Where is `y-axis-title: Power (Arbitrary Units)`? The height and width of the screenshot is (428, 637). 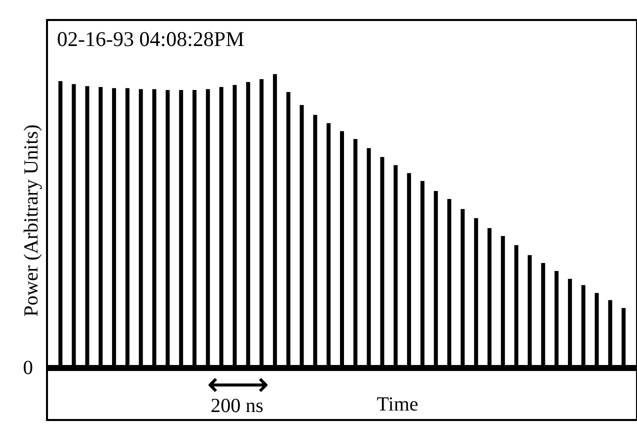 y-axis-title: Power (Arbitrary Units) is located at coordinates (31, 220).